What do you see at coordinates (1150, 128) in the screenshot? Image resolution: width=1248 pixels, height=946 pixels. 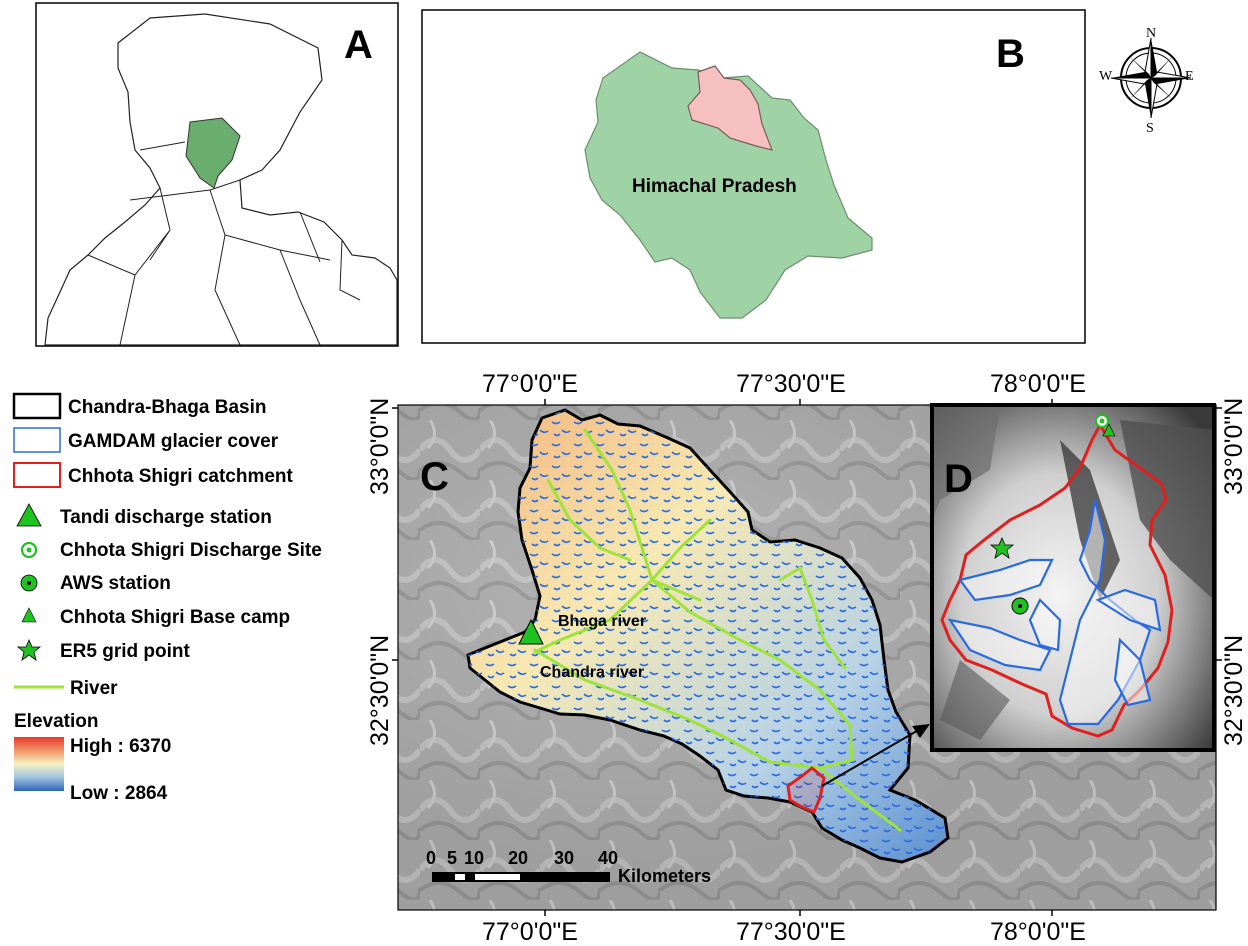 I see `compass-s: S` at bounding box center [1150, 128].